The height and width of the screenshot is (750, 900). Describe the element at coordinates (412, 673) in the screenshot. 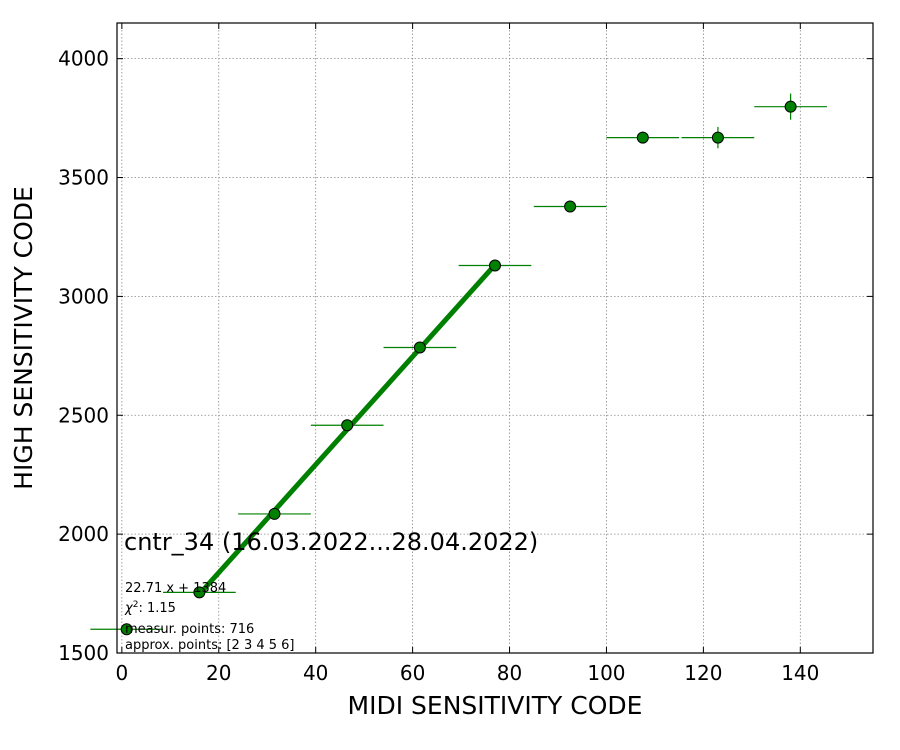

I see `x-tick-label: 60` at that location.